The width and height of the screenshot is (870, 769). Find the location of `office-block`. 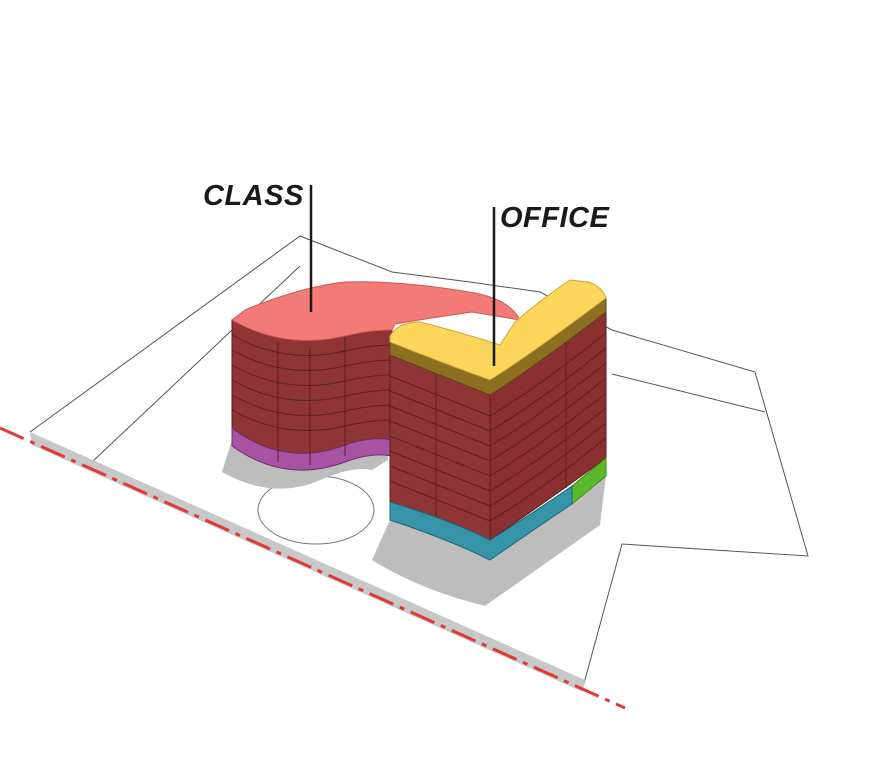

office-block is located at coordinates (498, 420).